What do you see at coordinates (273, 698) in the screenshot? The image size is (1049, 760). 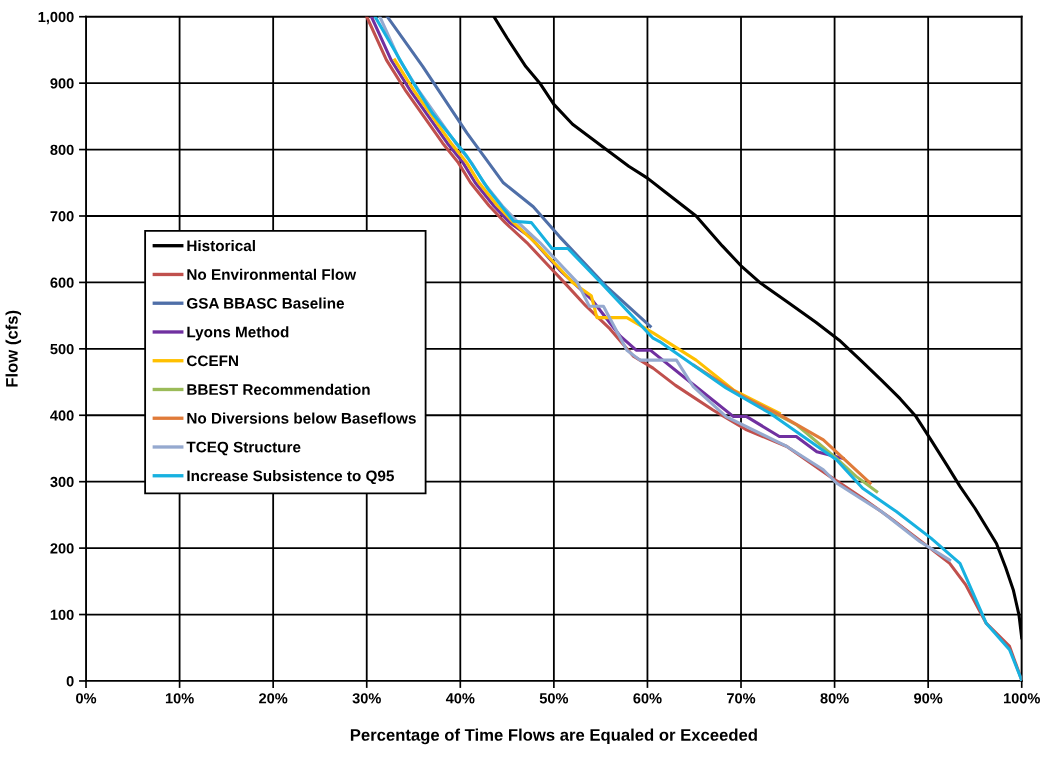 I see `x-tick-label: 20%` at bounding box center [273, 698].